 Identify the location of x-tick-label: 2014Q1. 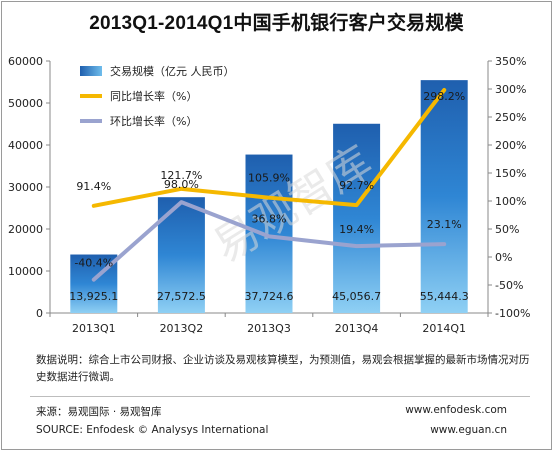
(444, 328).